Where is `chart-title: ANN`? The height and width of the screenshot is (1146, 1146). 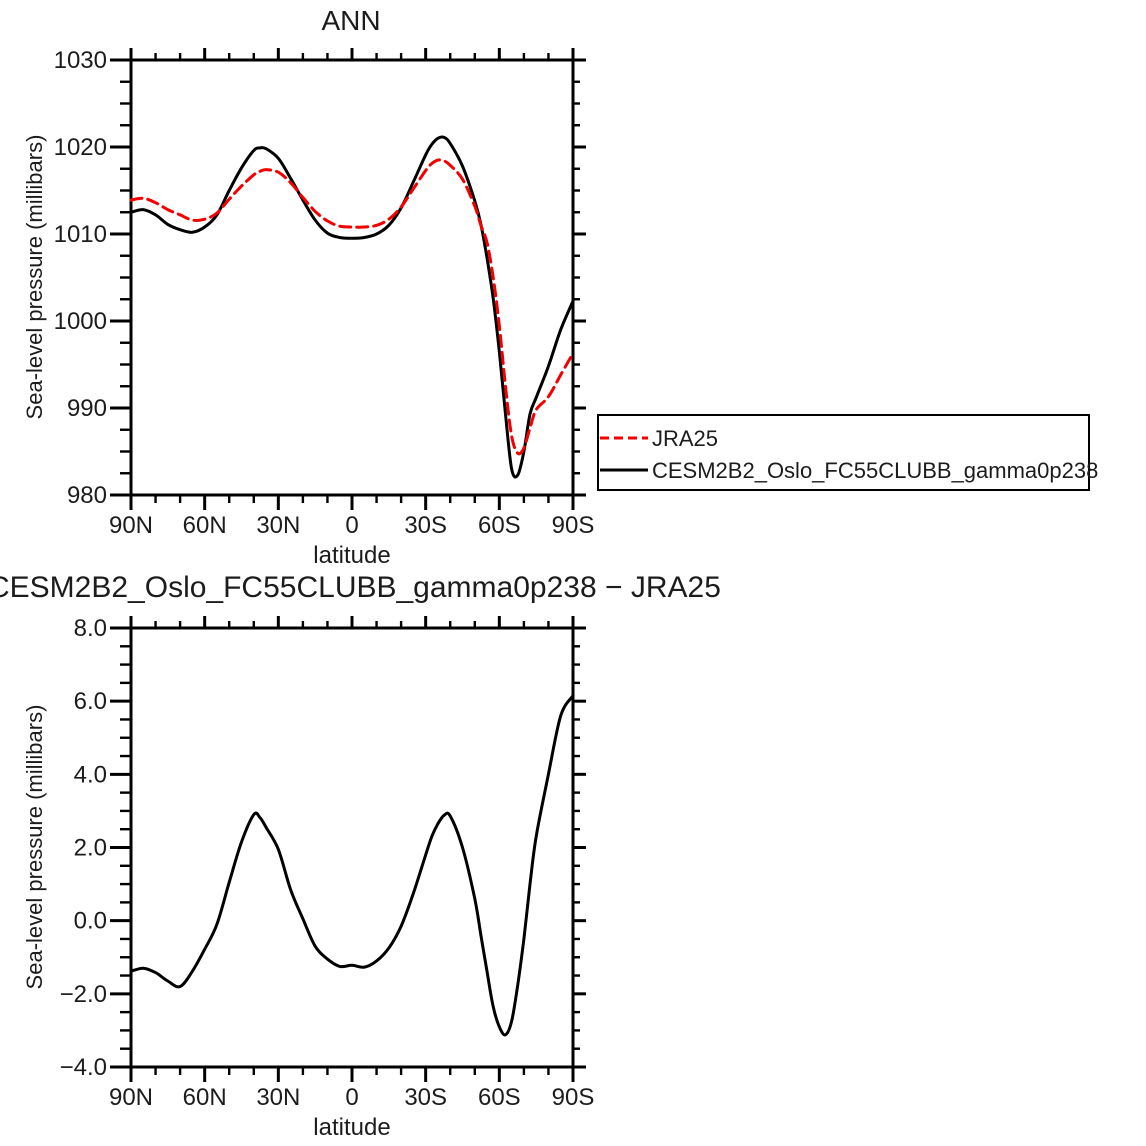
chart-title: ANN is located at coordinates (350, 20).